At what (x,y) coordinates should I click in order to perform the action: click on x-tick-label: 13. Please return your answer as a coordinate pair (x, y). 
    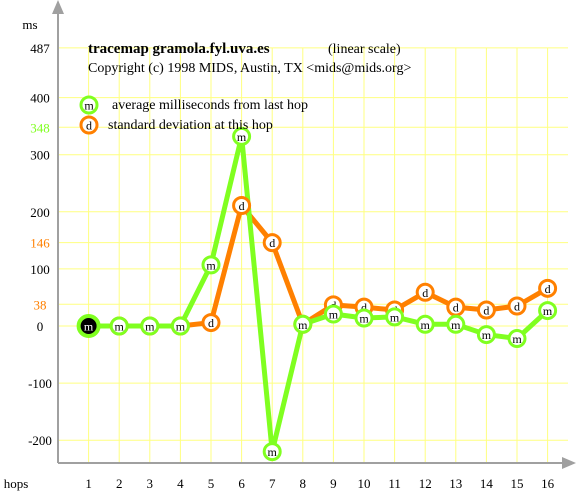
    Looking at the image, I should click on (455, 483).